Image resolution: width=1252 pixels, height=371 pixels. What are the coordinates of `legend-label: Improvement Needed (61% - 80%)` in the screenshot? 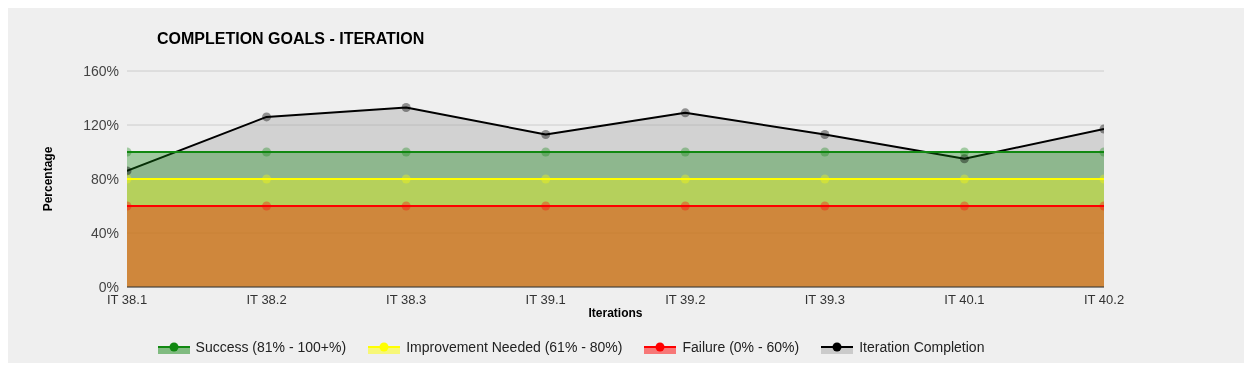 It's located at (514, 347).